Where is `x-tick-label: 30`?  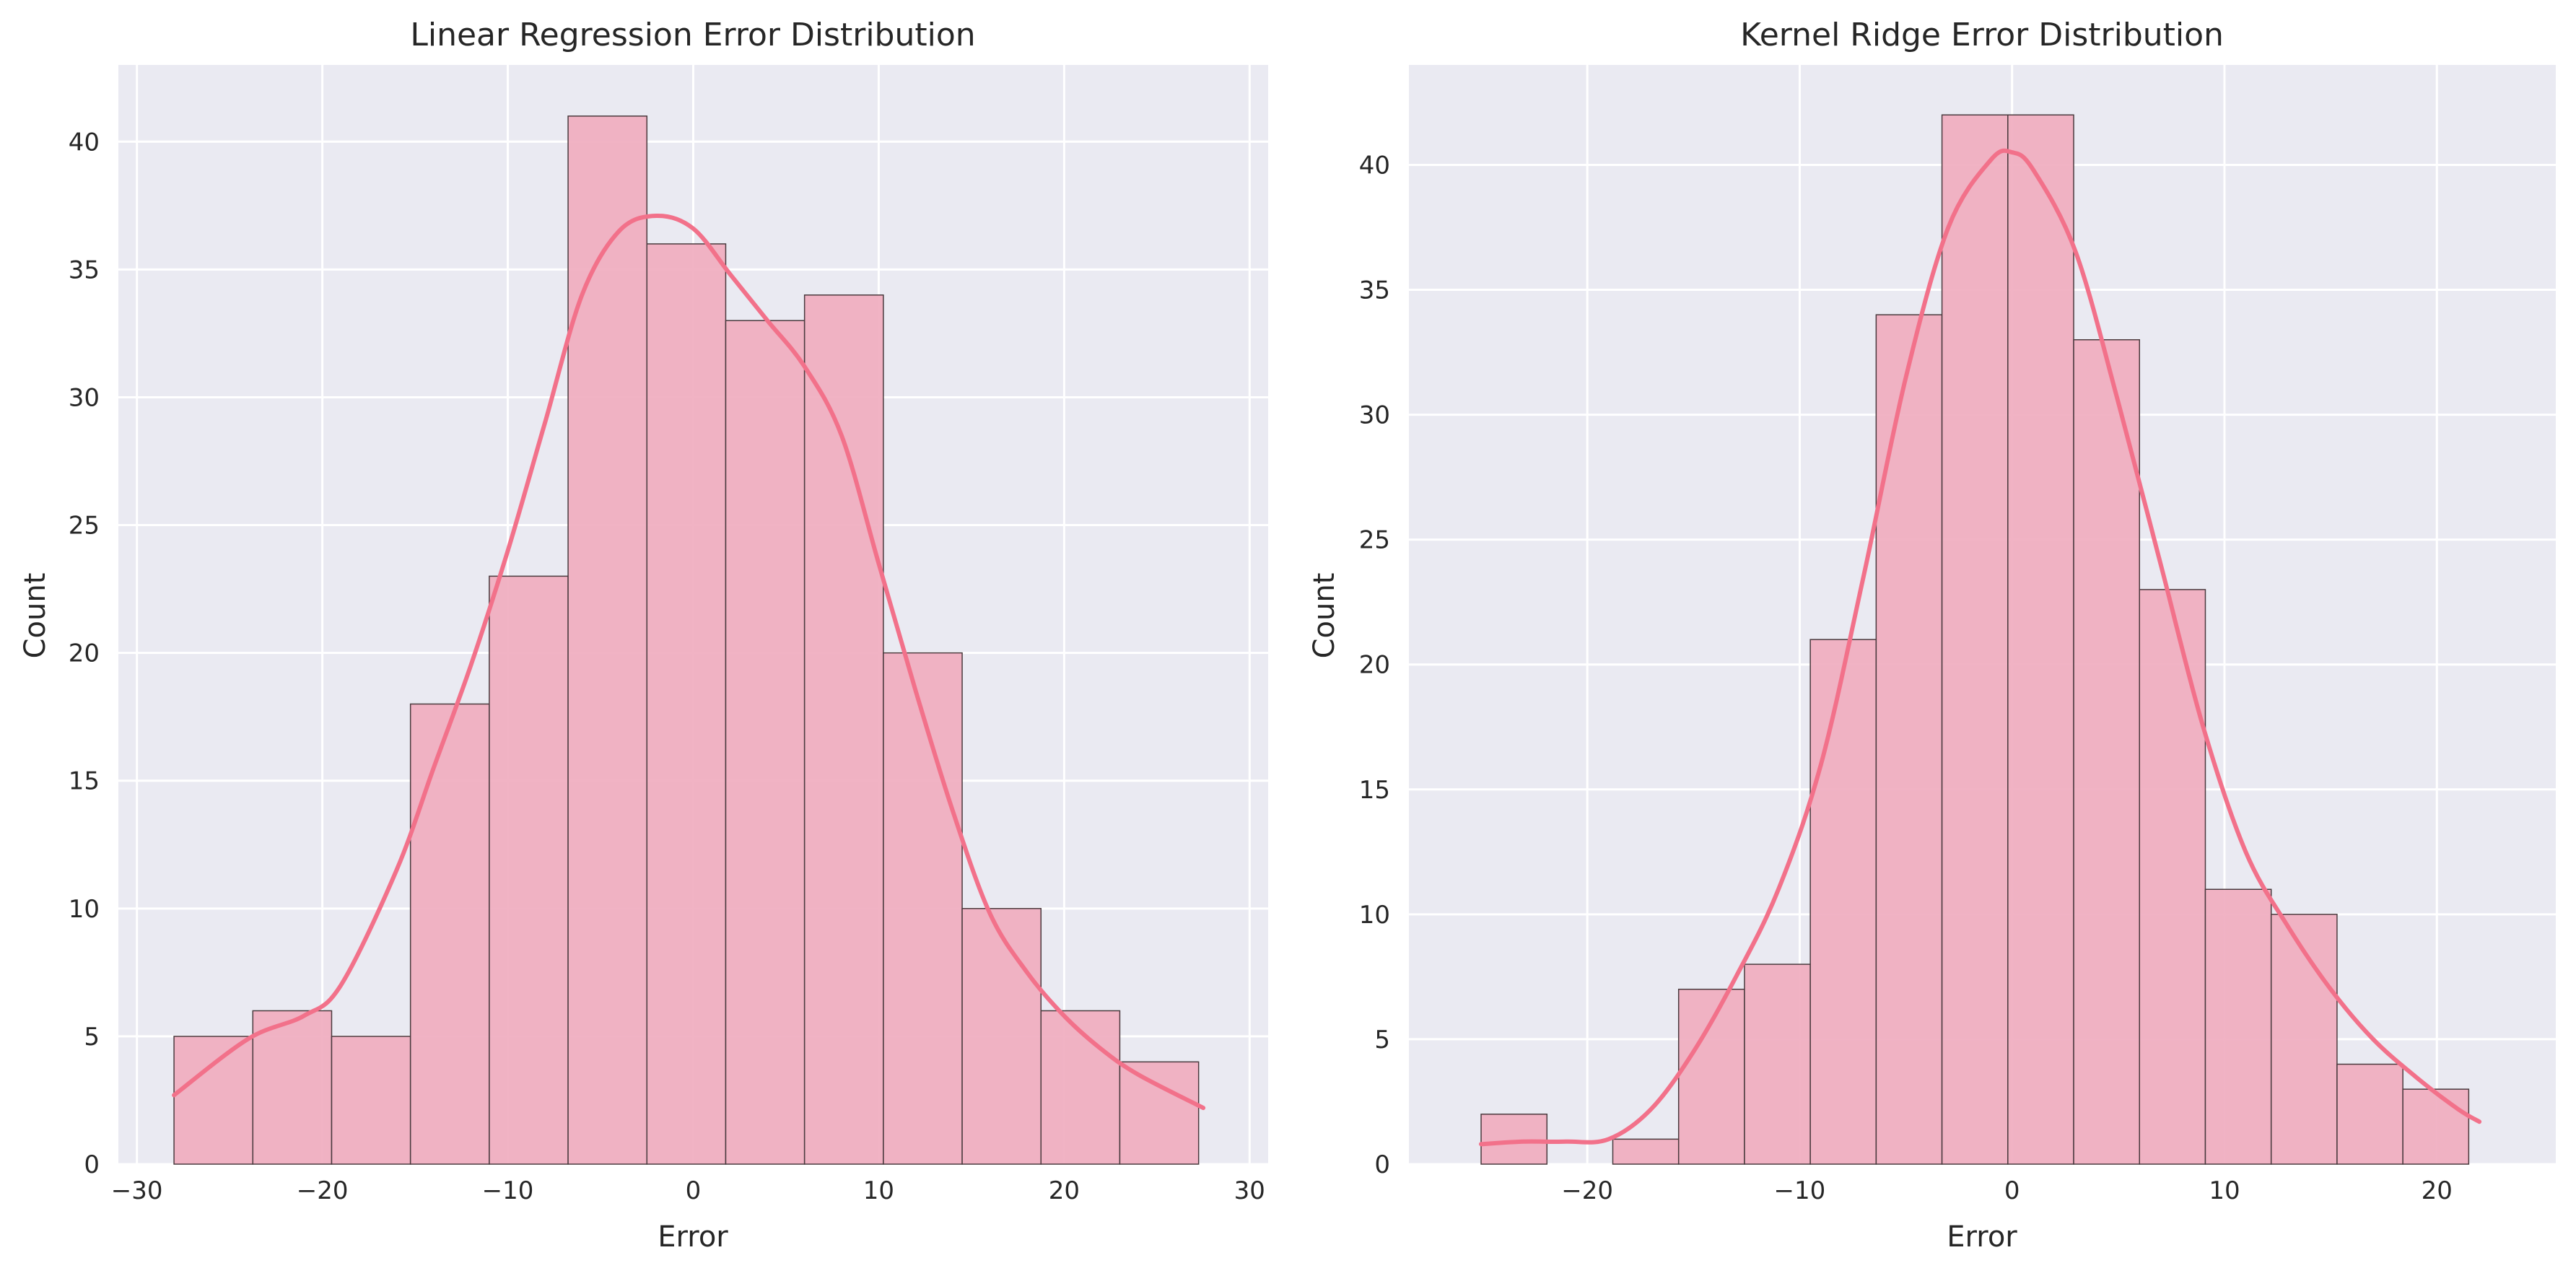 x-tick-label: 30 is located at coordinates (1249, 1190).